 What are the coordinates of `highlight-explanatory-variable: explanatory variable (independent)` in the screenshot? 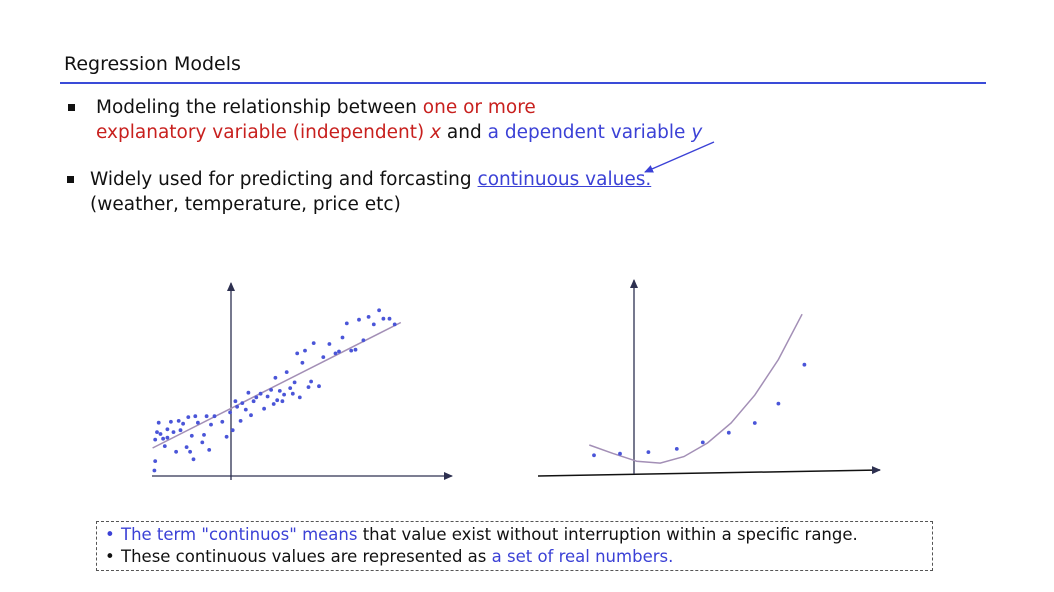 It's located at (263, 132).